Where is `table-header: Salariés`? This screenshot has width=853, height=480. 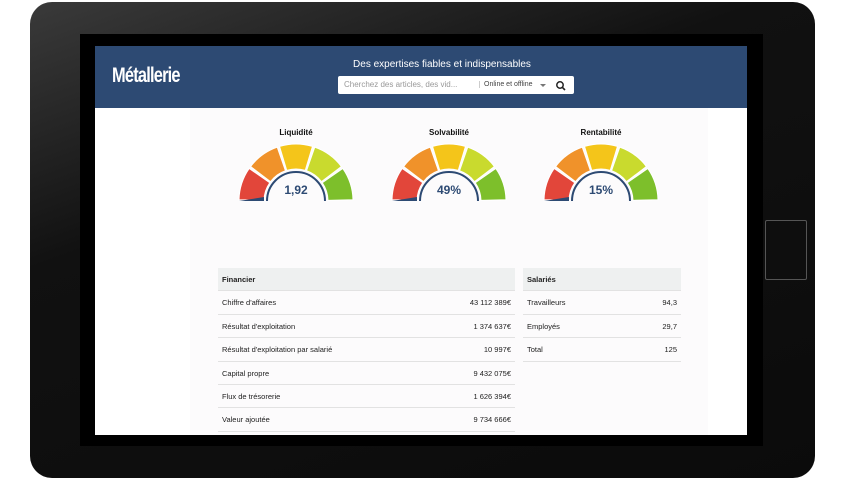
table-header: Salariés is located at coordinates (602, 280).